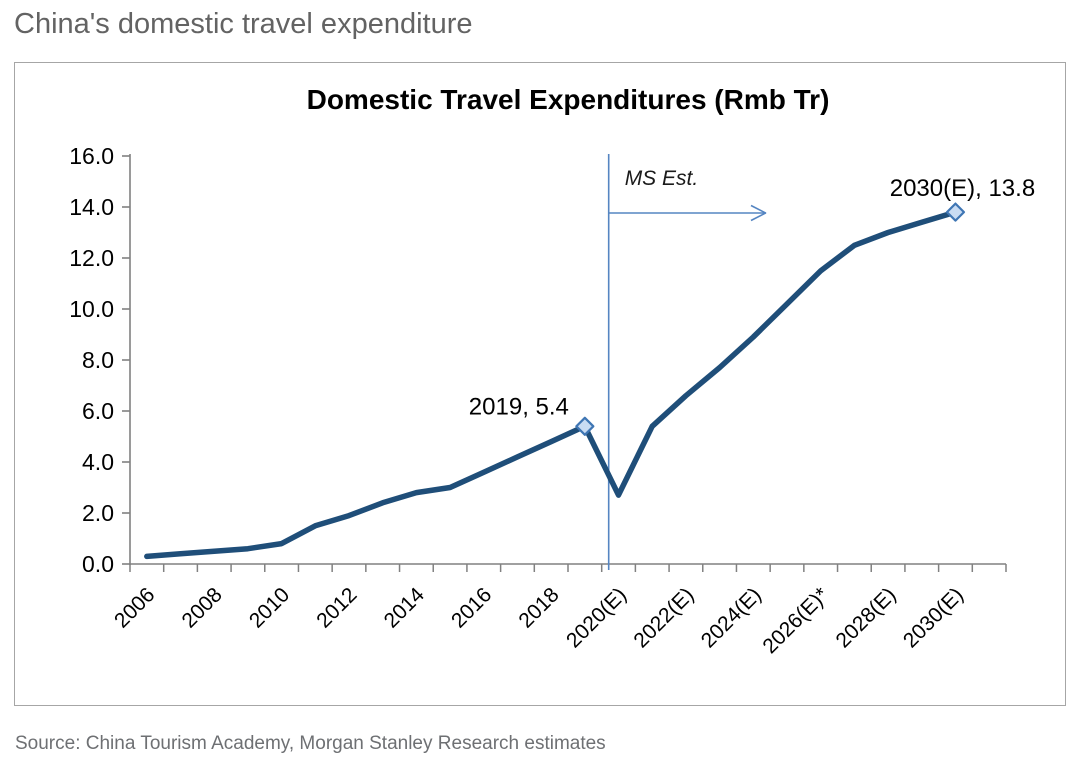 The width and height of the screenshot is (1080, 779). Describe the element at coordinates (770, 319) in the screenshot. I see `data-markers` at that location.